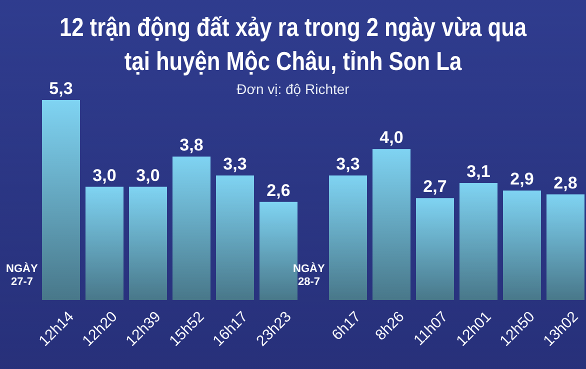  What do you see at coordinates (392, 138) in the screenshot?
I see `data-label: 4,0` at bounding box center [392, 138].